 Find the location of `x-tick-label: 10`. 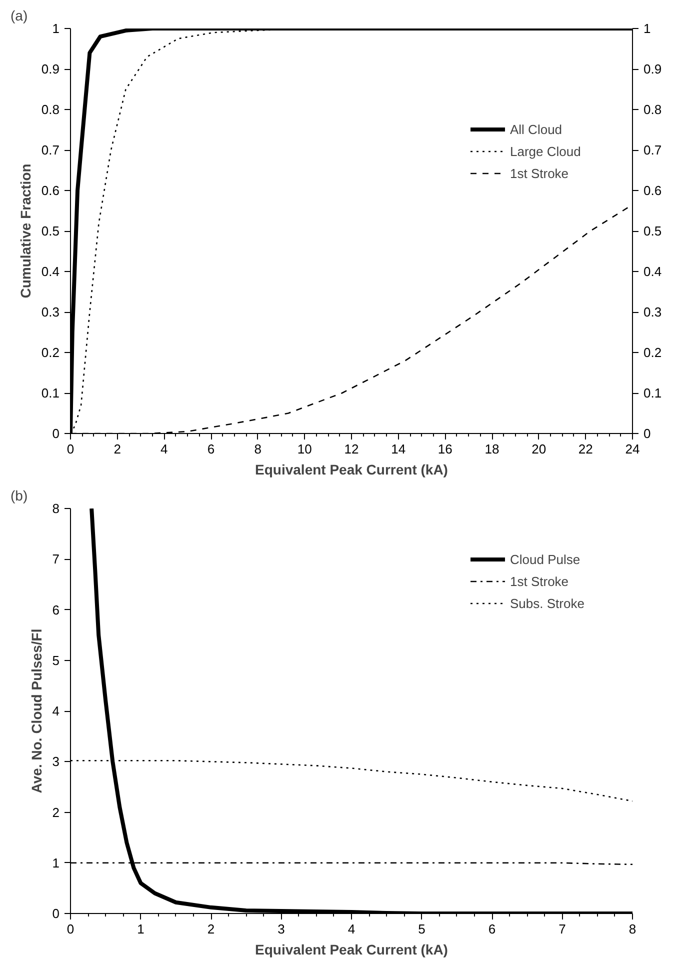

x-tick-label: 10 is located at coordinates (304, 449).